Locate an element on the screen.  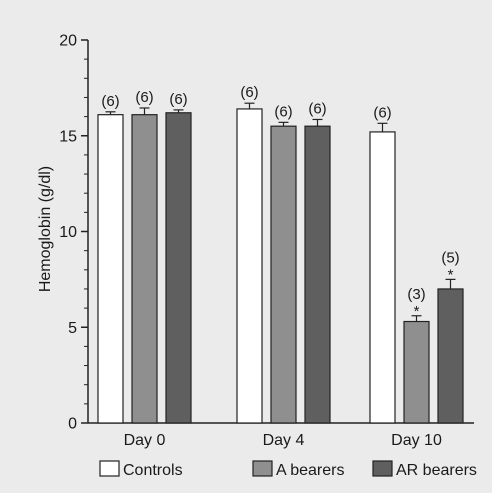
y-tick-label: 10 is located at coordinates (68, 232).